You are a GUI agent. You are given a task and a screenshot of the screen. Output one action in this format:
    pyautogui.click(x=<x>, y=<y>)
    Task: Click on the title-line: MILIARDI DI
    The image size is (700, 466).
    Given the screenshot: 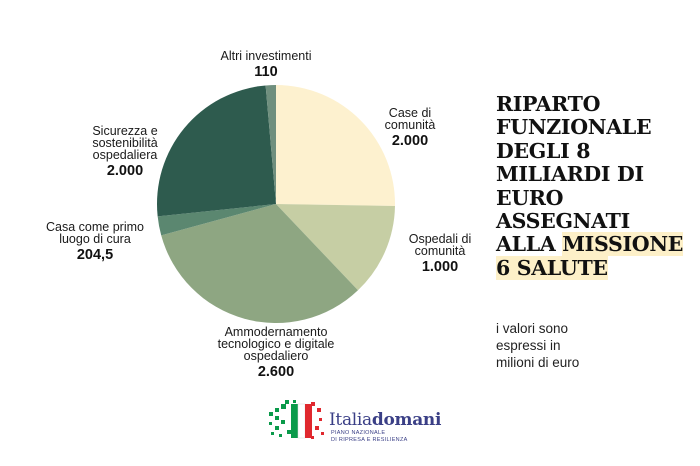 What is the action you would take?
    pyautogui.click(x=596, y=174)
    